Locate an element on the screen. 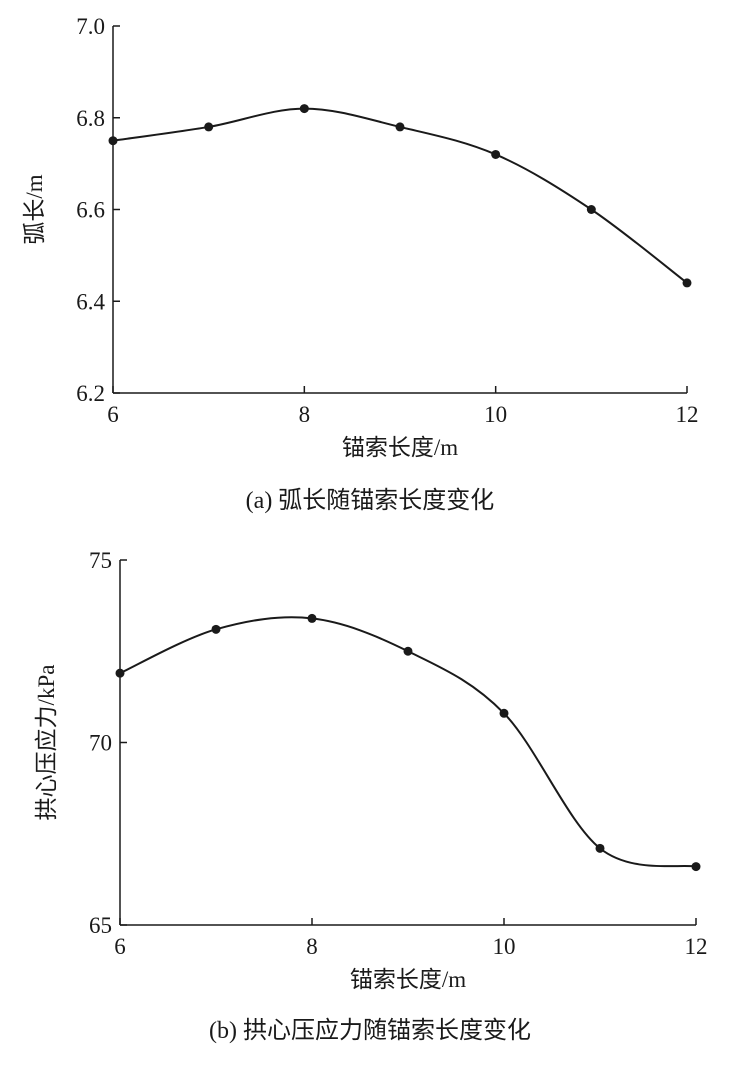 Image resolution: width=740 pixels, height=1066 pixels. y-tick-label: 6.6 is located at coordinates (90, 210).